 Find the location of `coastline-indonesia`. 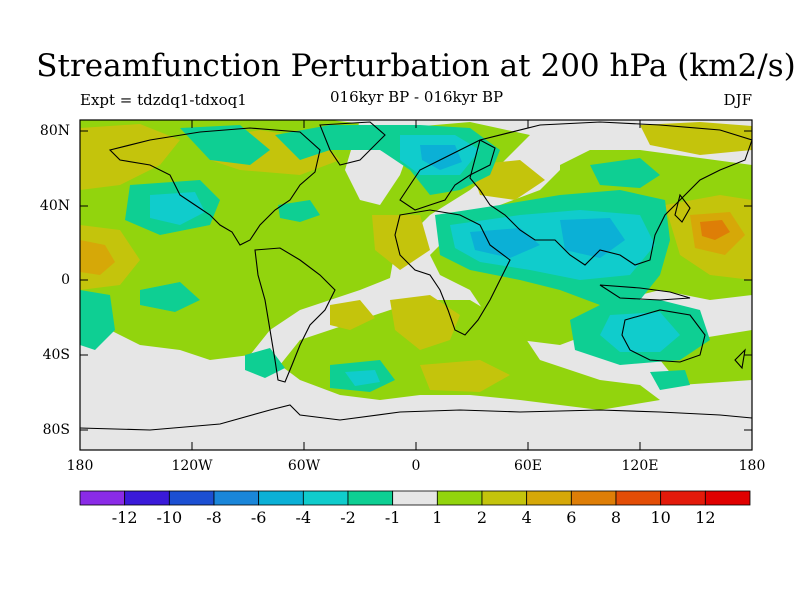

coastline-indonesia is located at coordinates (645, 292).